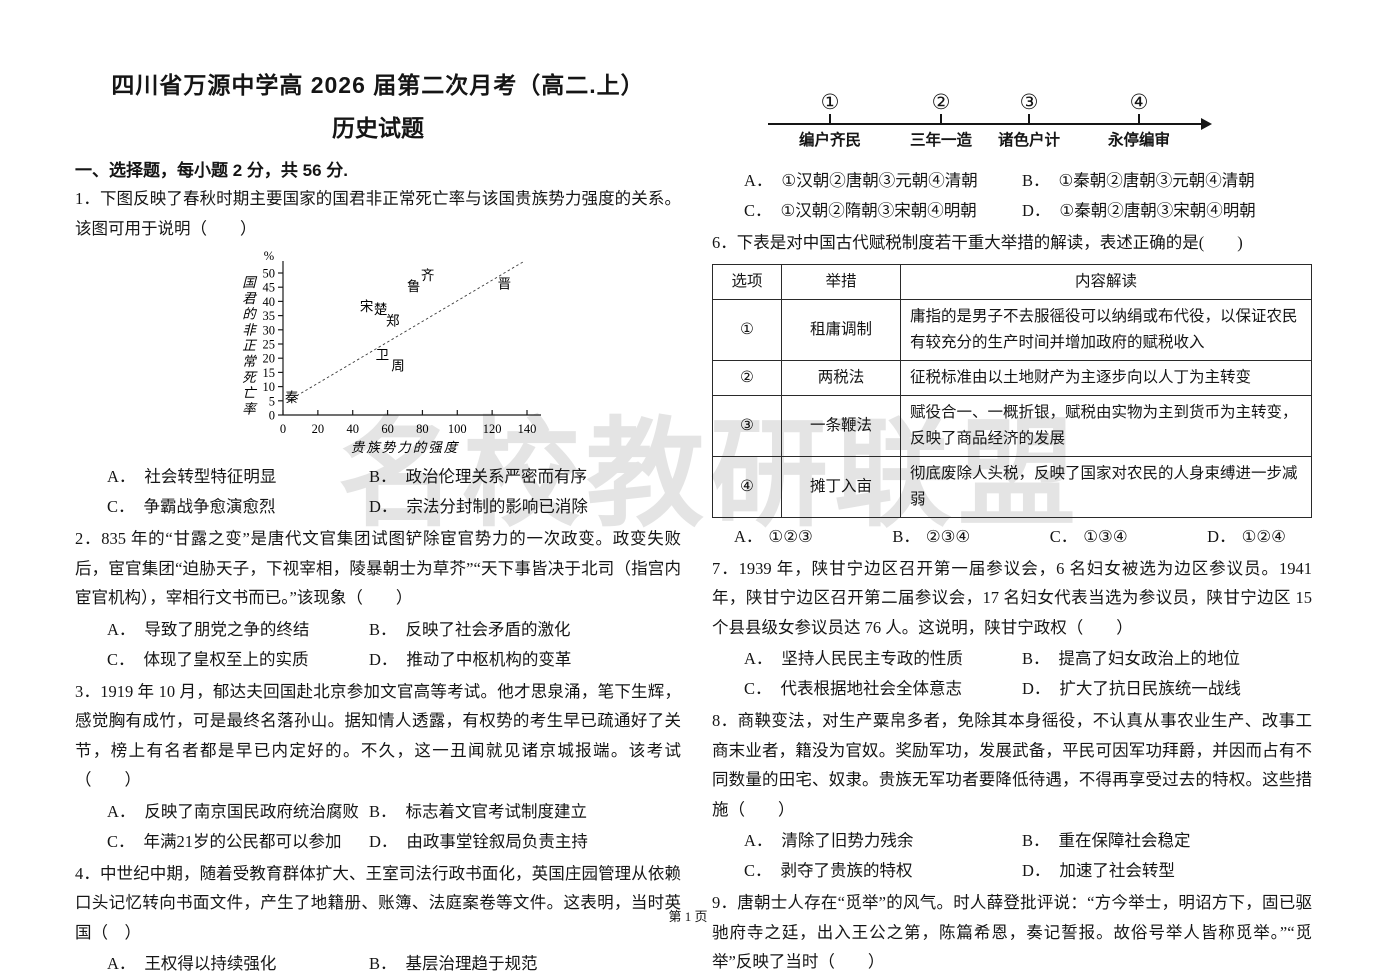 Image resolution: width=1376 pixels, height=972 pixels. I want to click on table-header-row: 选项 举措 内容解读, so click(1012, 281).